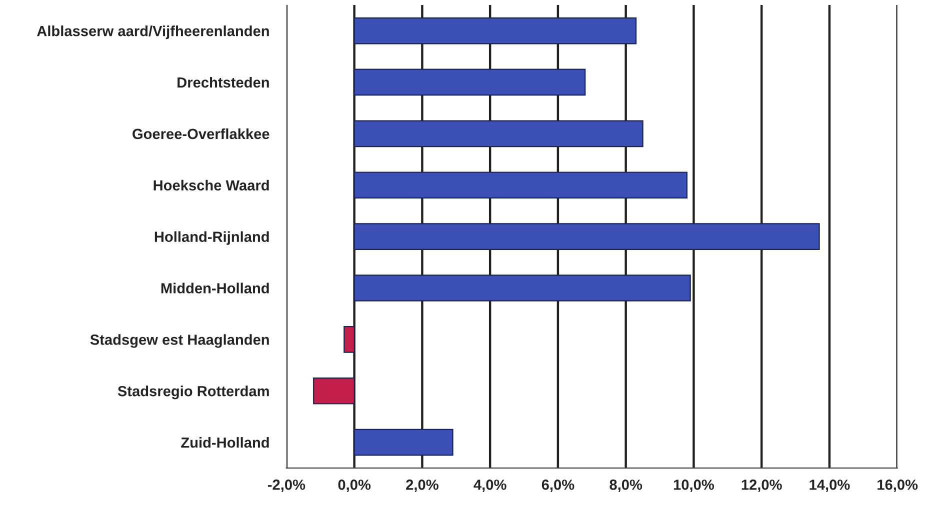 Image resolution: width=927 pixels, height=506 pixels. Describe the element at coordinates (211, 185) in the screenshot. I see `y-tick-label: Hoeksche Waard` at that location.